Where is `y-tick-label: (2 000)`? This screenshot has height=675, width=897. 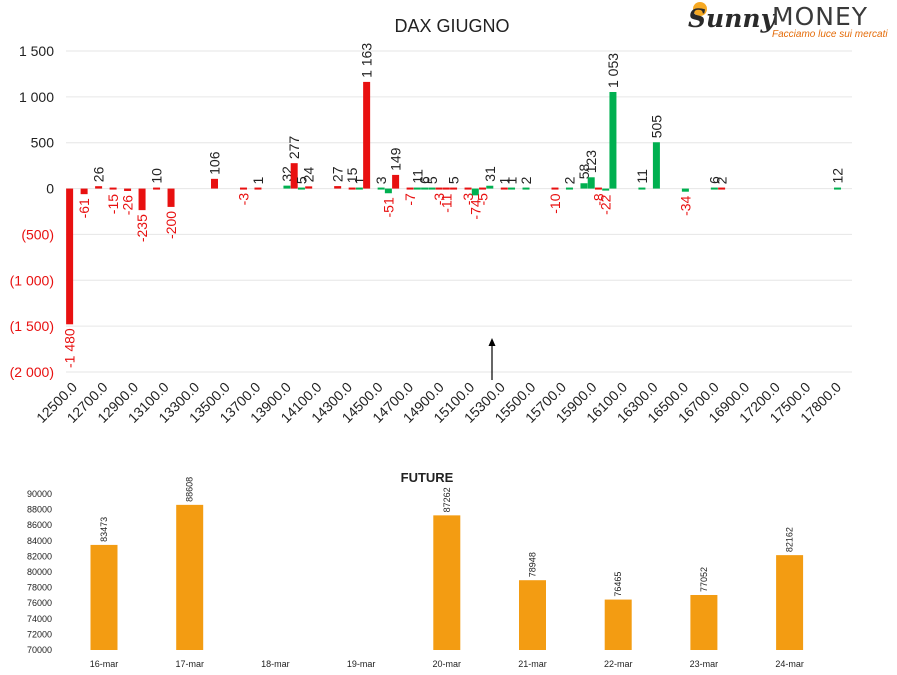
y-tick-label: (2 000) is located at coordinates (32, 372).